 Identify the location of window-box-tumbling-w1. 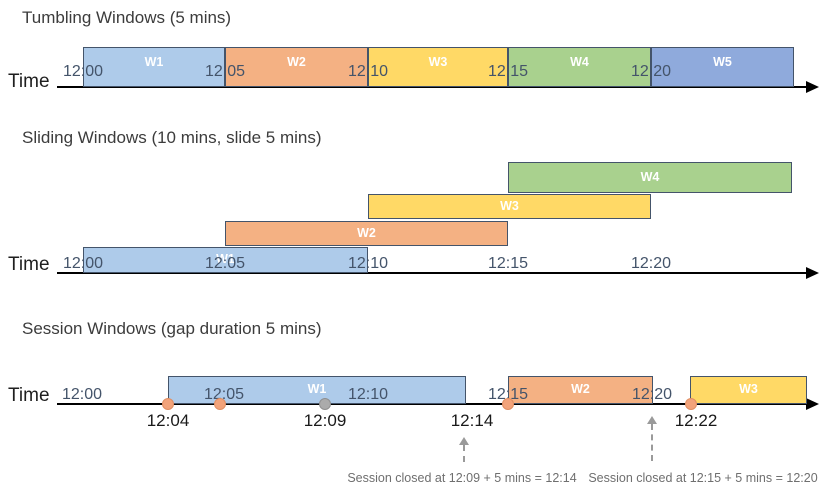
(154, 67).